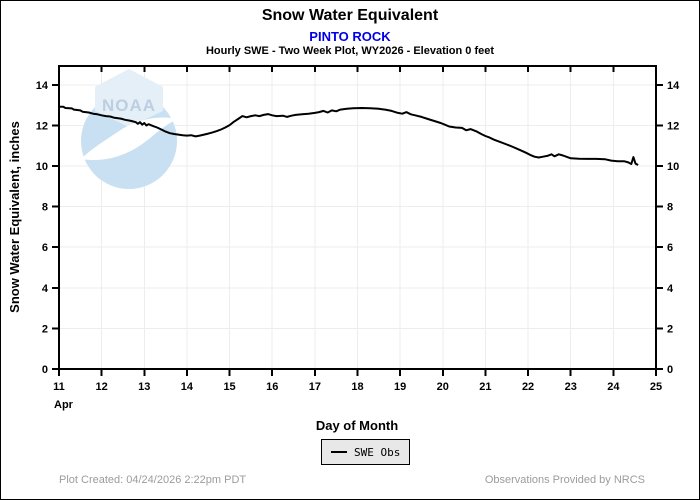 This screenshot has height=500, width=700. I want to click on y-tick-label-left: 12, so click(42, 126).